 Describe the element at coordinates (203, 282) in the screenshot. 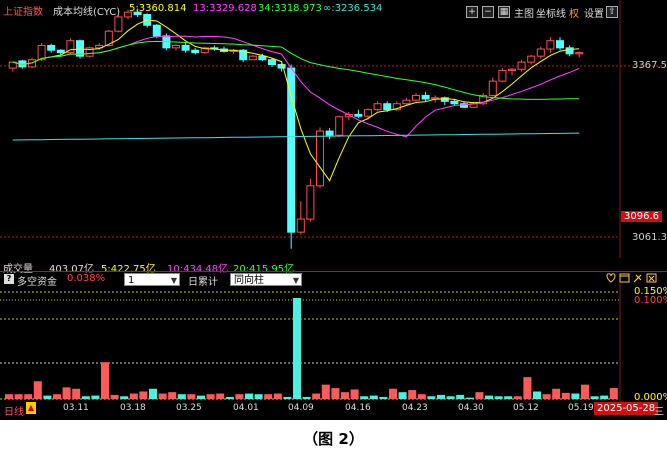

I see `cumulative-label: 日累计` at that location.